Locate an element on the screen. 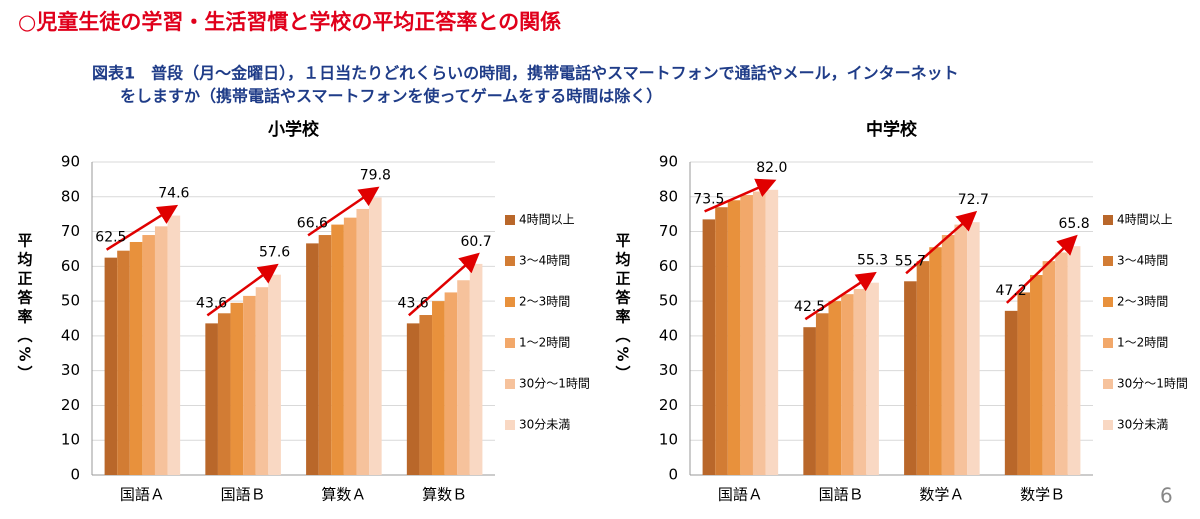 The width and height of the screenshot is (1200, 519). data-label: 73.5 is located at coordinates (708, 199).